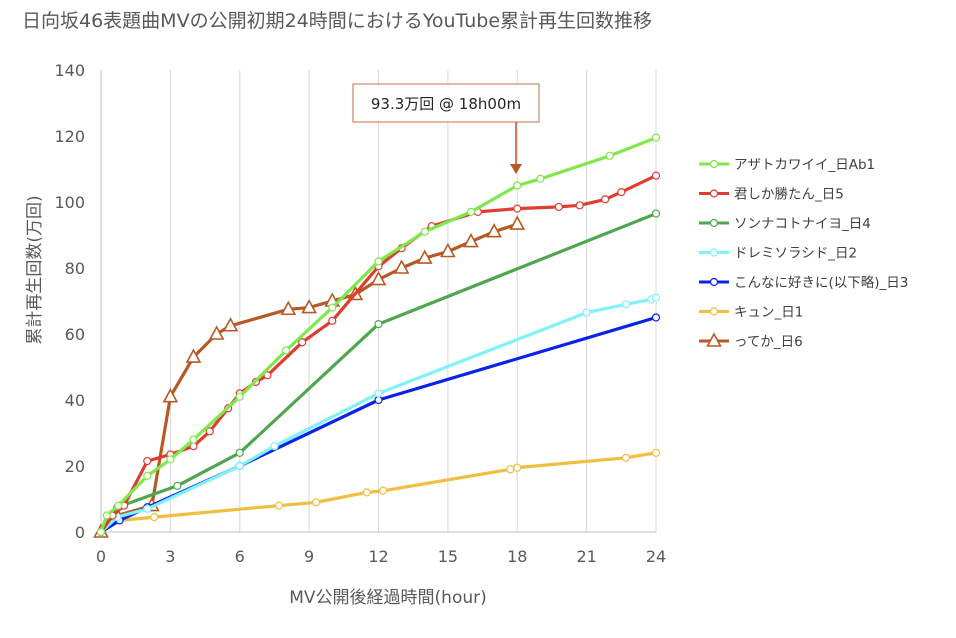 The width and height of the screenshot is (956, 638). What do you see at coordinates (768, 313) in the screenshot?
I see `legend-label: キュン_日1` at bounding box center [768, 313].